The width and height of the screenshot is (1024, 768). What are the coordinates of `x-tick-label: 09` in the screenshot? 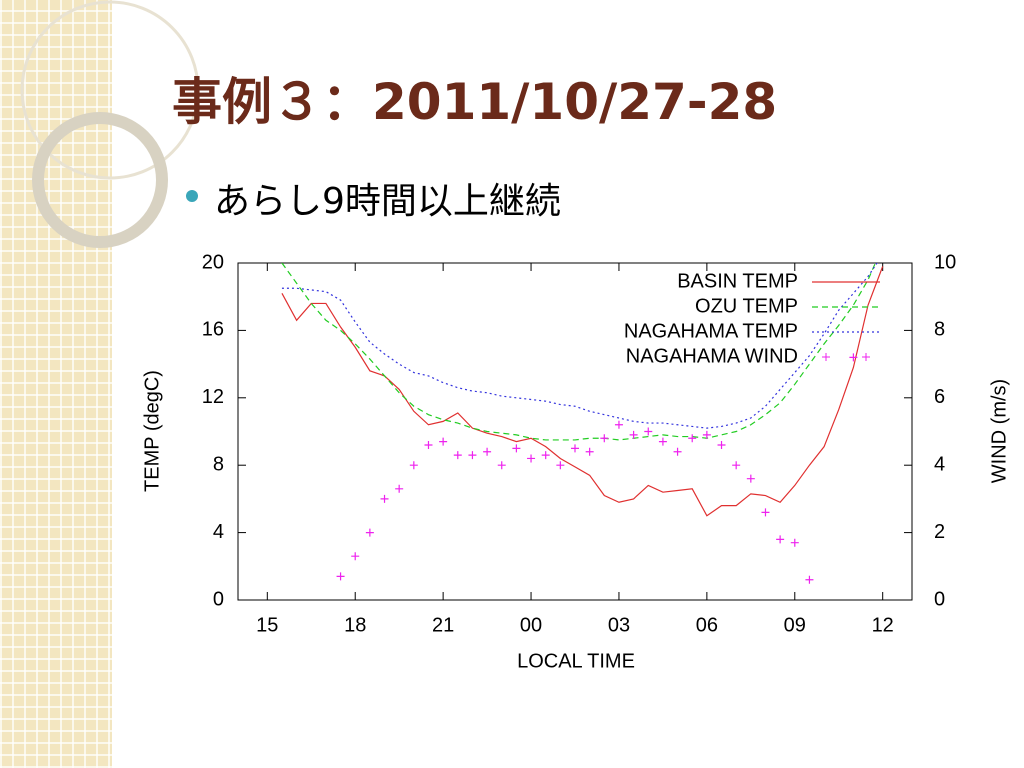 It's located at (795, 625).